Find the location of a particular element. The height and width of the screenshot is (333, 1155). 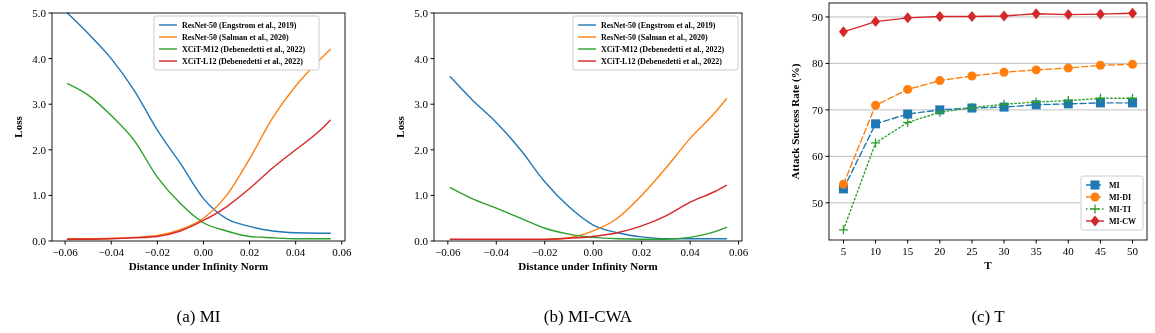

x-tick-label: 20 is located at coordinates (940, 251).